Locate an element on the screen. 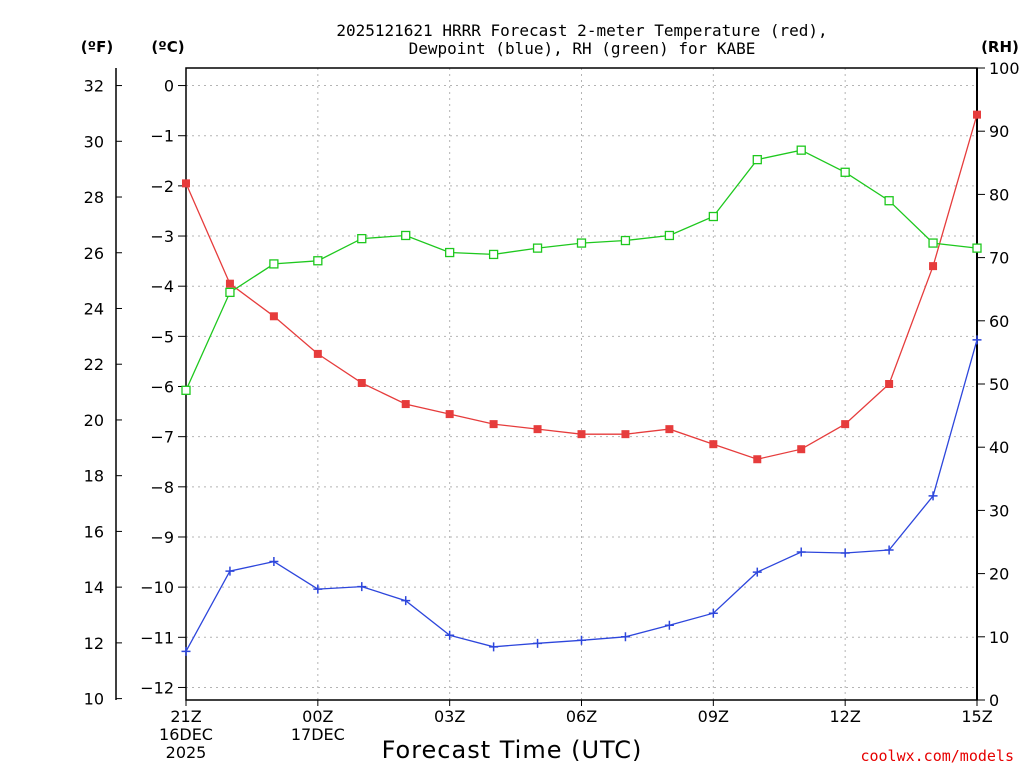  celsius-tick-label: −9 is located at coordinates (162, 537).